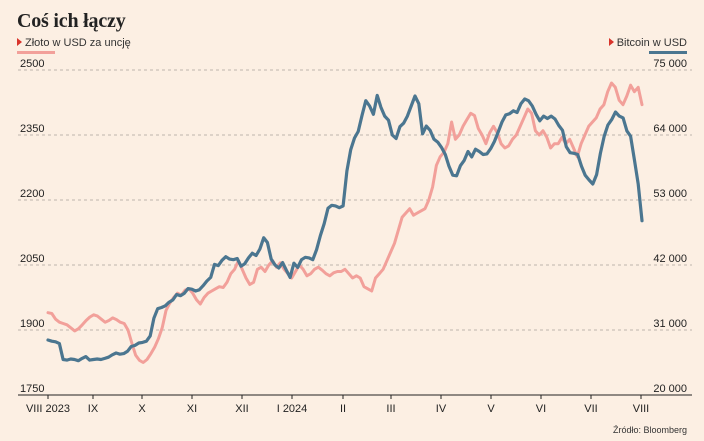  Describe the element at coordinates (93, 409) in the screenshot. I see `x-axis-tick-label: IX` at that location.